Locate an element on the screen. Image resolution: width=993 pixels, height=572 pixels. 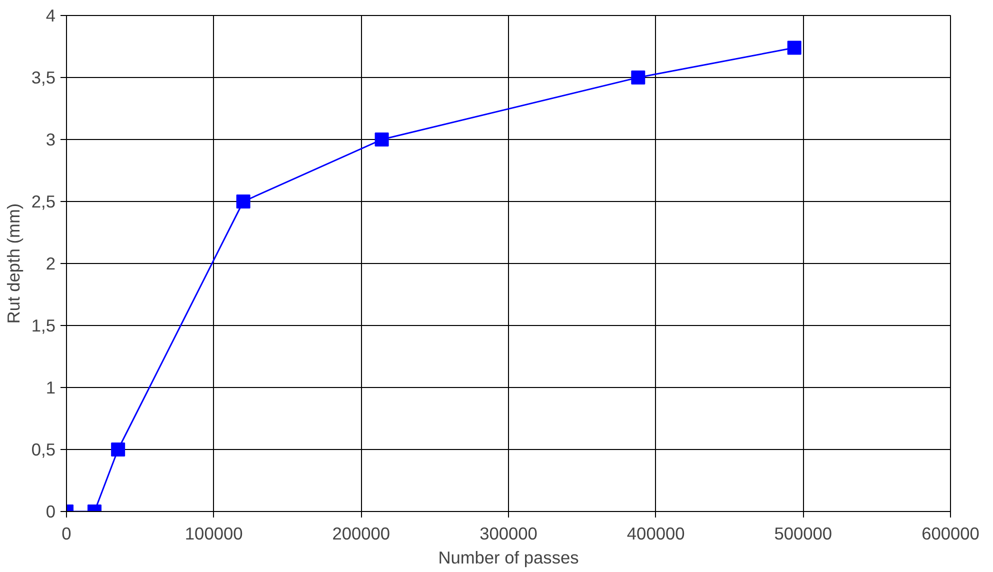
y-tick-label: 3 is located at coordinates (51, 140).